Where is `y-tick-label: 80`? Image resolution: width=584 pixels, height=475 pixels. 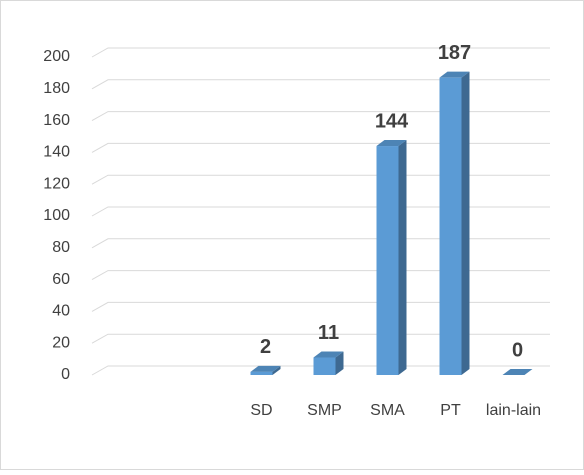
y-tick-label: 80 is located at coordinates (61, 247).